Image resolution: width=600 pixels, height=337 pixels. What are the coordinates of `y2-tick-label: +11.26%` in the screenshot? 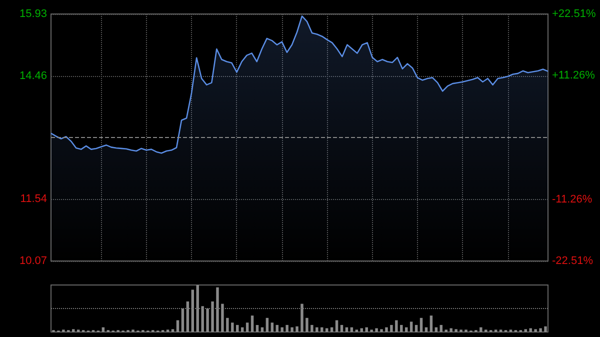 It's located at (574, 76).